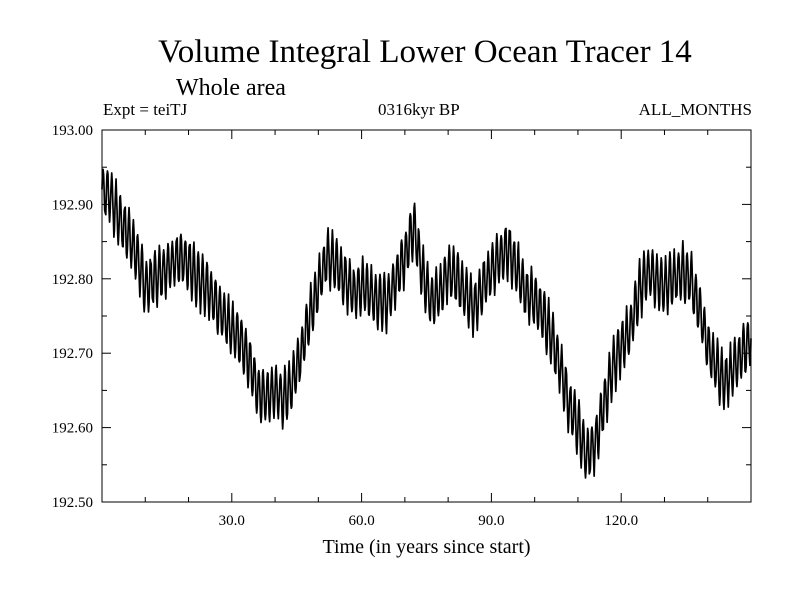  What do you see at coordinates (232, 521) in the screenshot?
I see `x-tick-label: 30.0` at bounding box center [232, 521].